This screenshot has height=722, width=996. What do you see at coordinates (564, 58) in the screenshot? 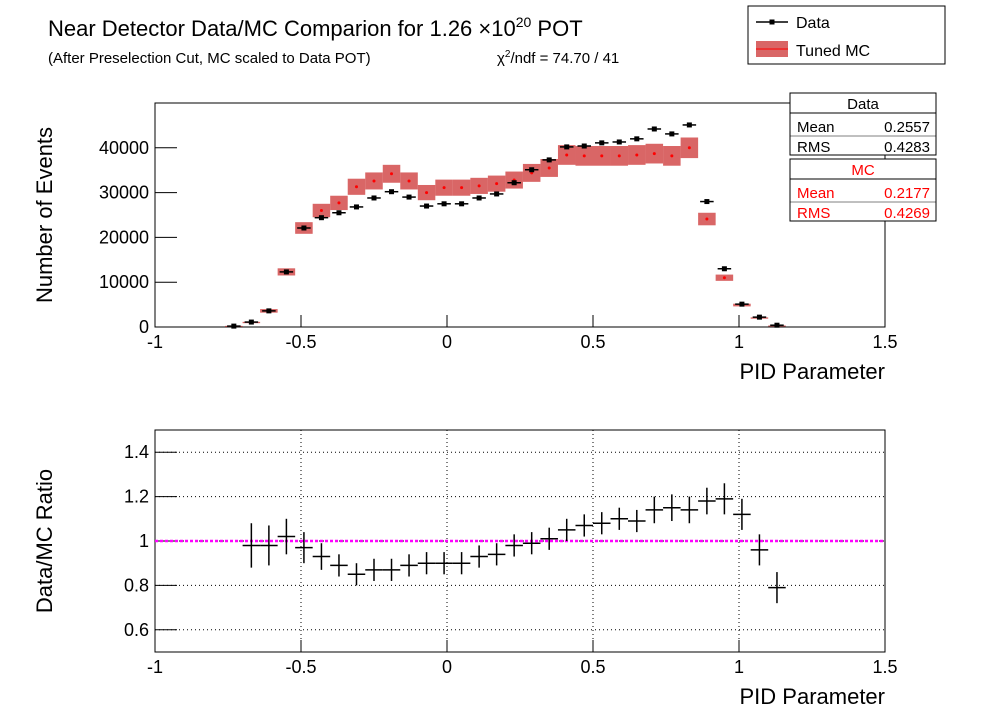
I see `annotation-part: /ndf = 74.70 / 41` at bounding box center [564, 58].